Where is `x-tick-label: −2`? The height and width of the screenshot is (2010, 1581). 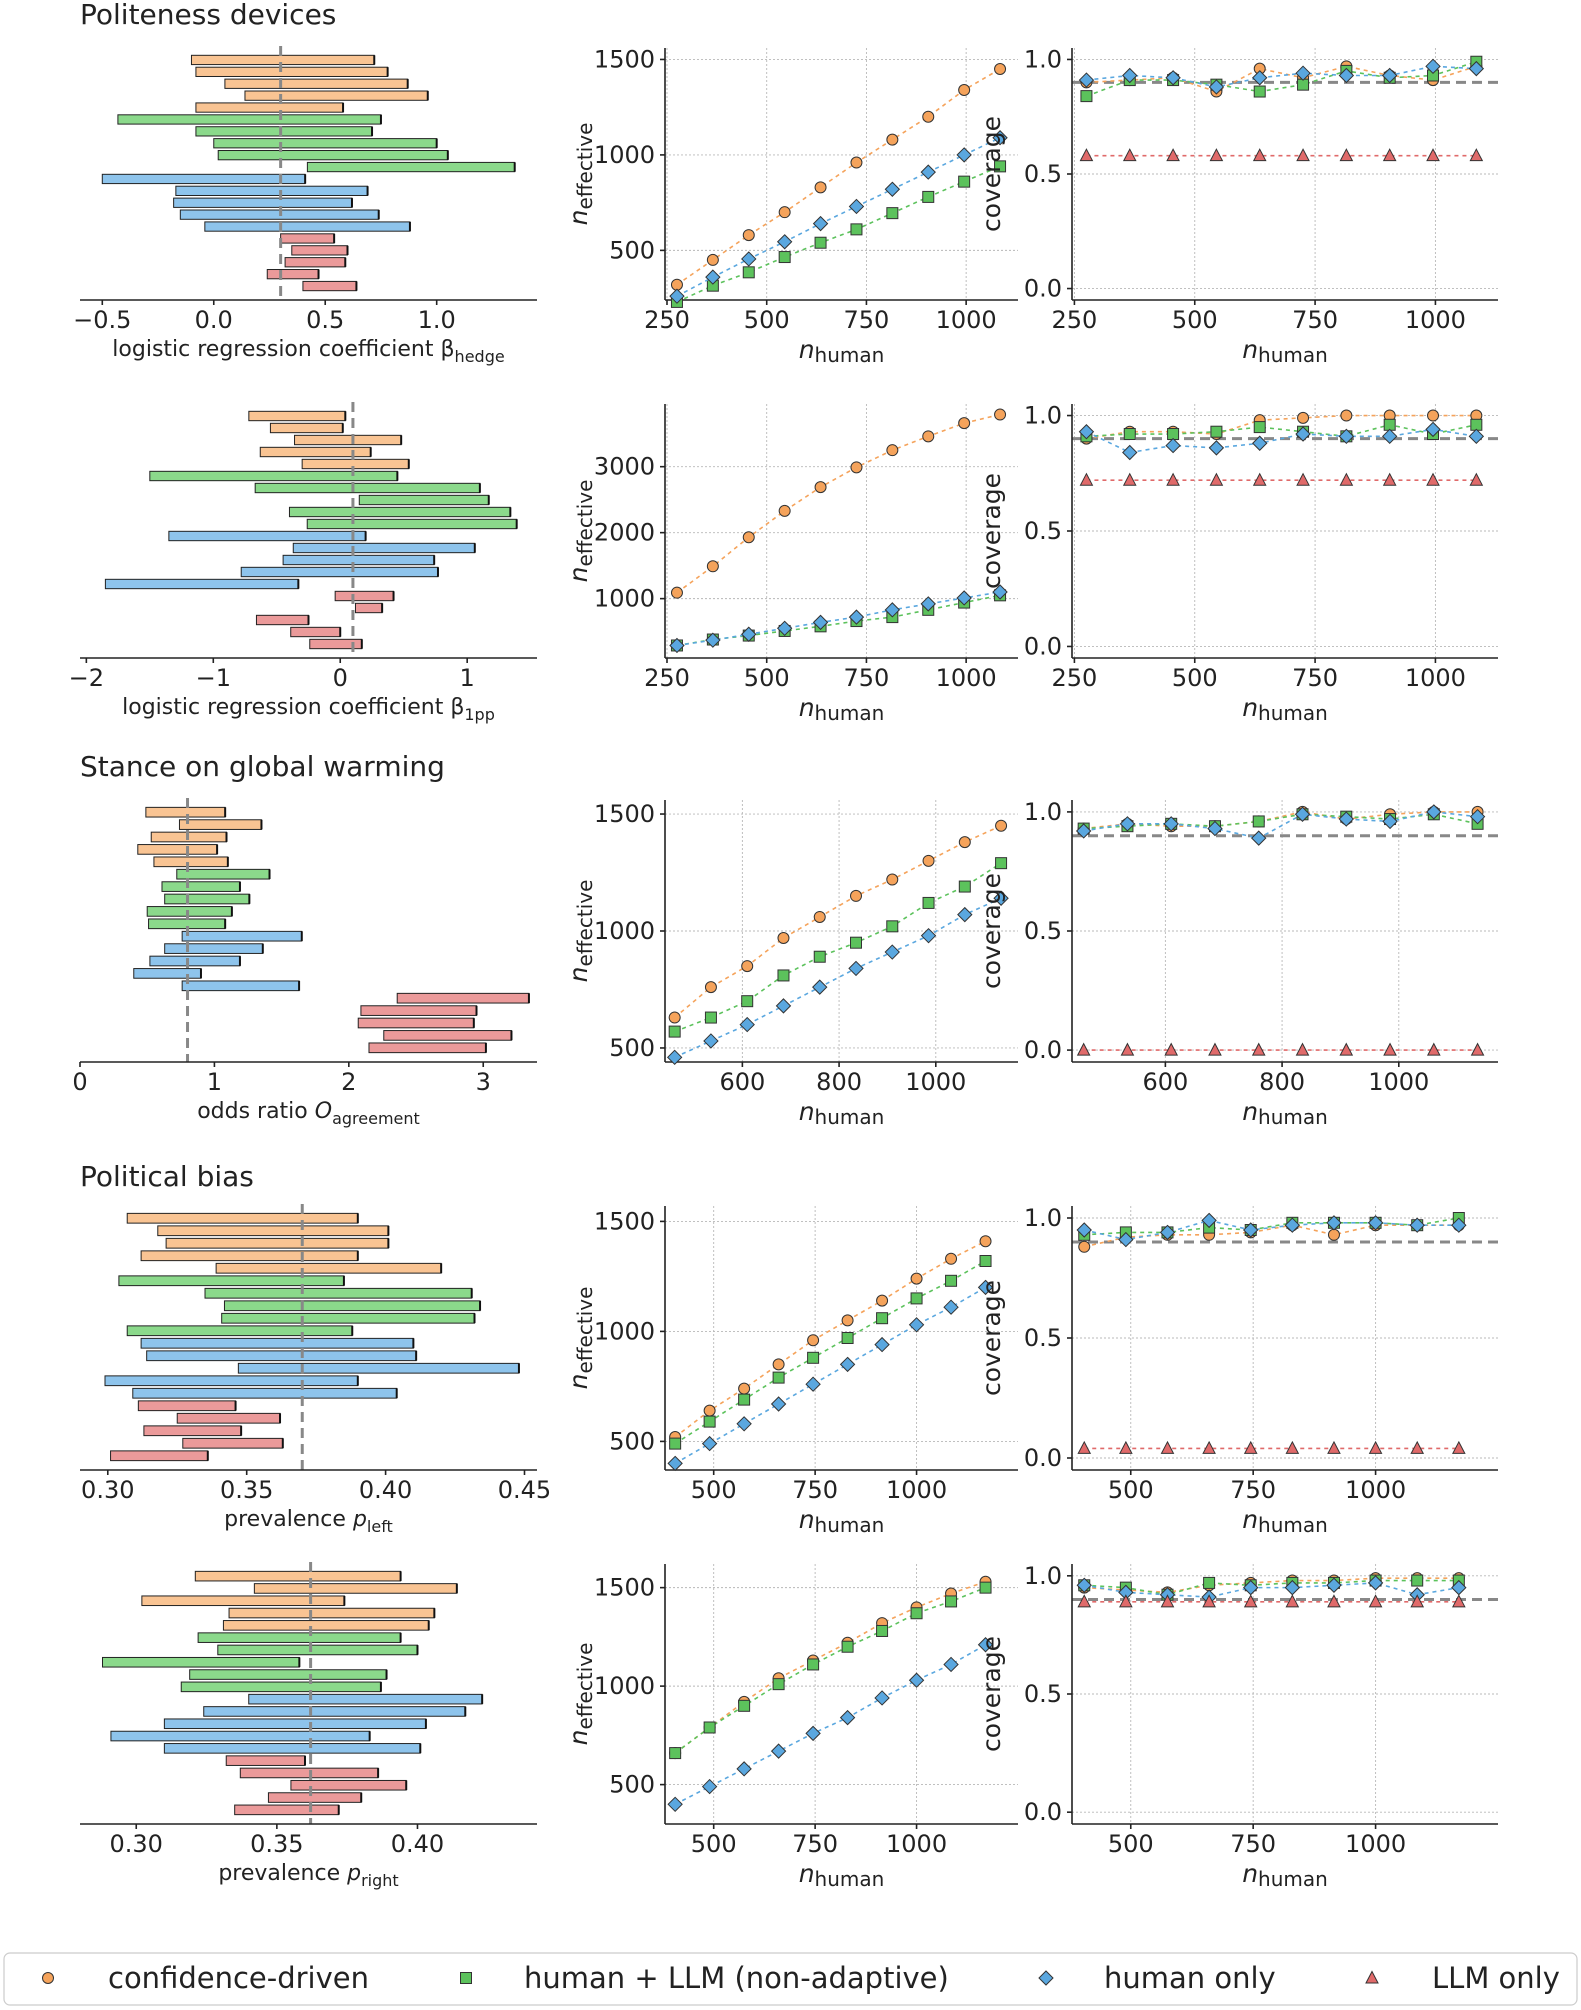 x-tick-label: −2 is located at coordinates (86, 678).